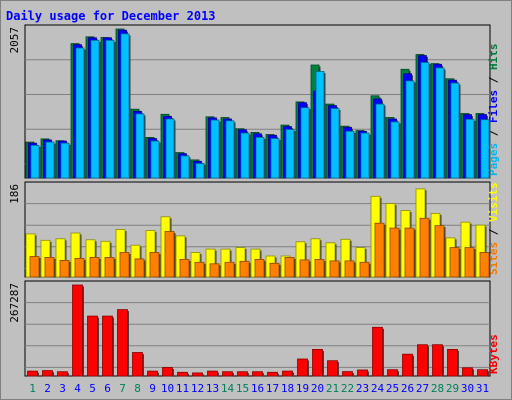  Describe the element at coordinates (47, 388) in the screenshot. I see `x-tick-label: 2` at that location.